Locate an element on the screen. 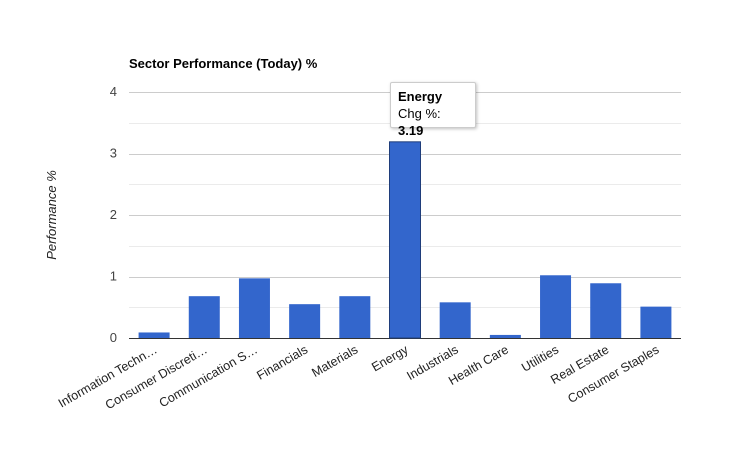 The width and height of the screenshot is (751, 452). x-tick-label: Consumer Staples is located at coordinates (613, 374).